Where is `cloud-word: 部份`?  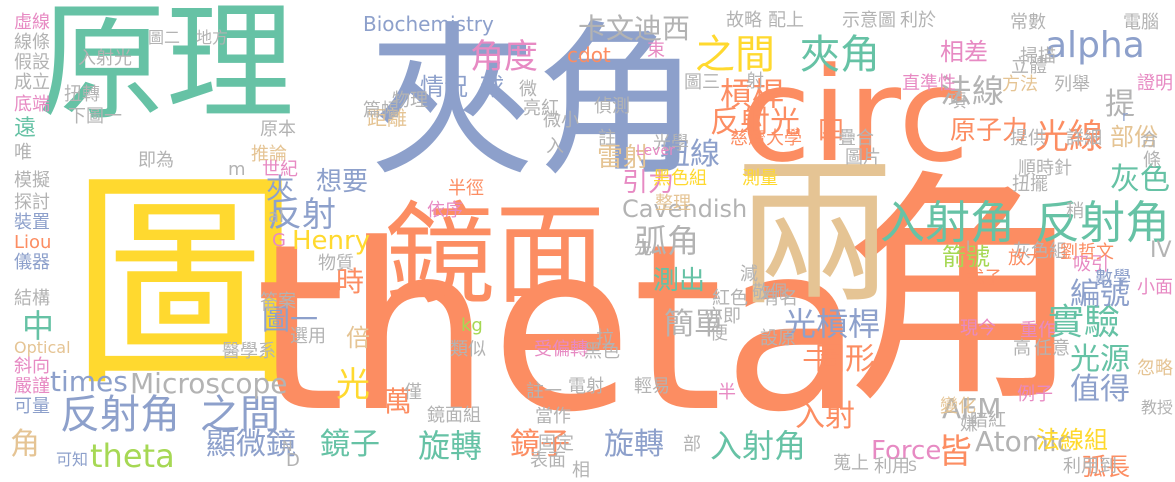 cloud-word: 部份 is located at coordinates (1134, 137).